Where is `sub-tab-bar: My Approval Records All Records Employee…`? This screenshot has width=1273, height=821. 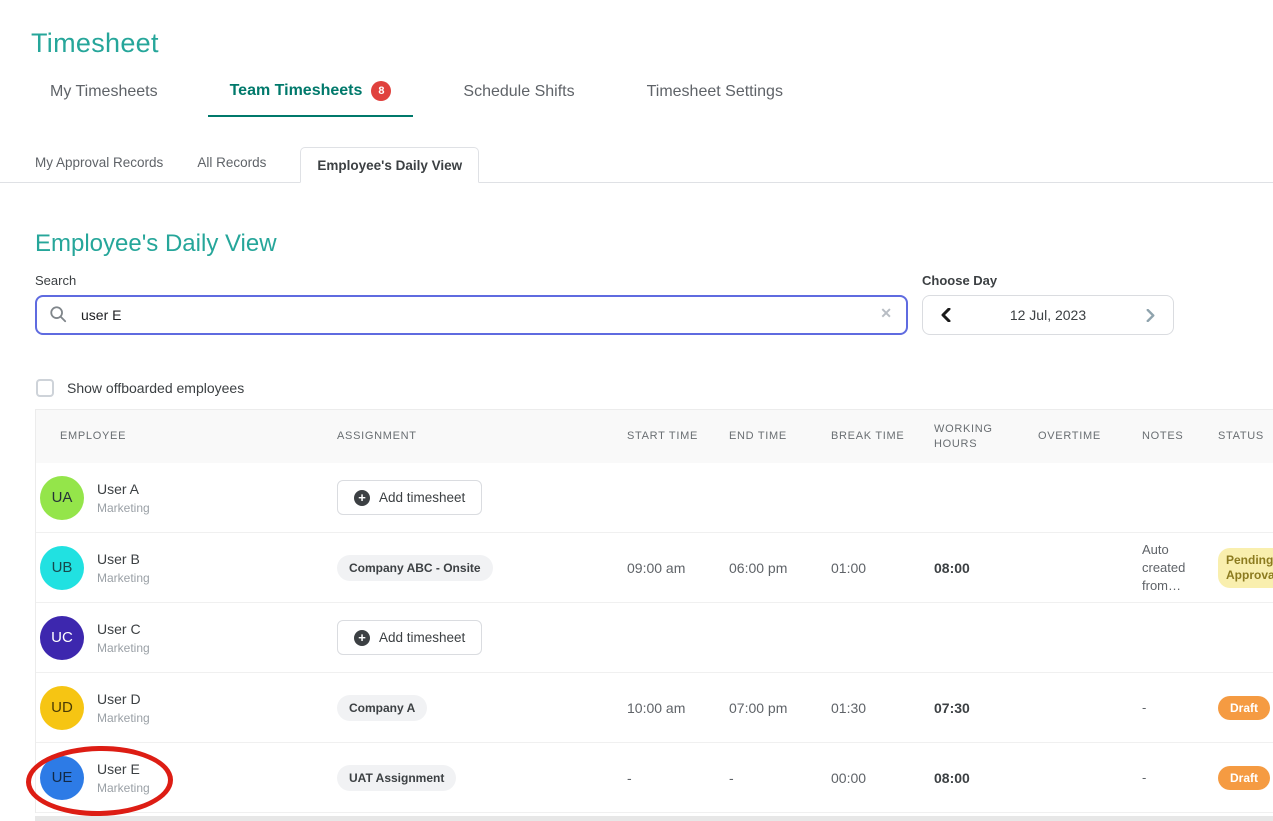 sub-tab-bar: My Approval Records All Records Employee… is located at coordinates (636, 164).